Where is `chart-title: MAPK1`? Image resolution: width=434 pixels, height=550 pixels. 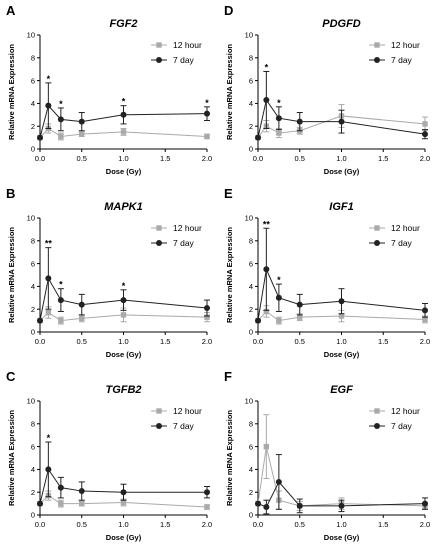 chart-title: MAPK1 is located at coordinates (123, 207).